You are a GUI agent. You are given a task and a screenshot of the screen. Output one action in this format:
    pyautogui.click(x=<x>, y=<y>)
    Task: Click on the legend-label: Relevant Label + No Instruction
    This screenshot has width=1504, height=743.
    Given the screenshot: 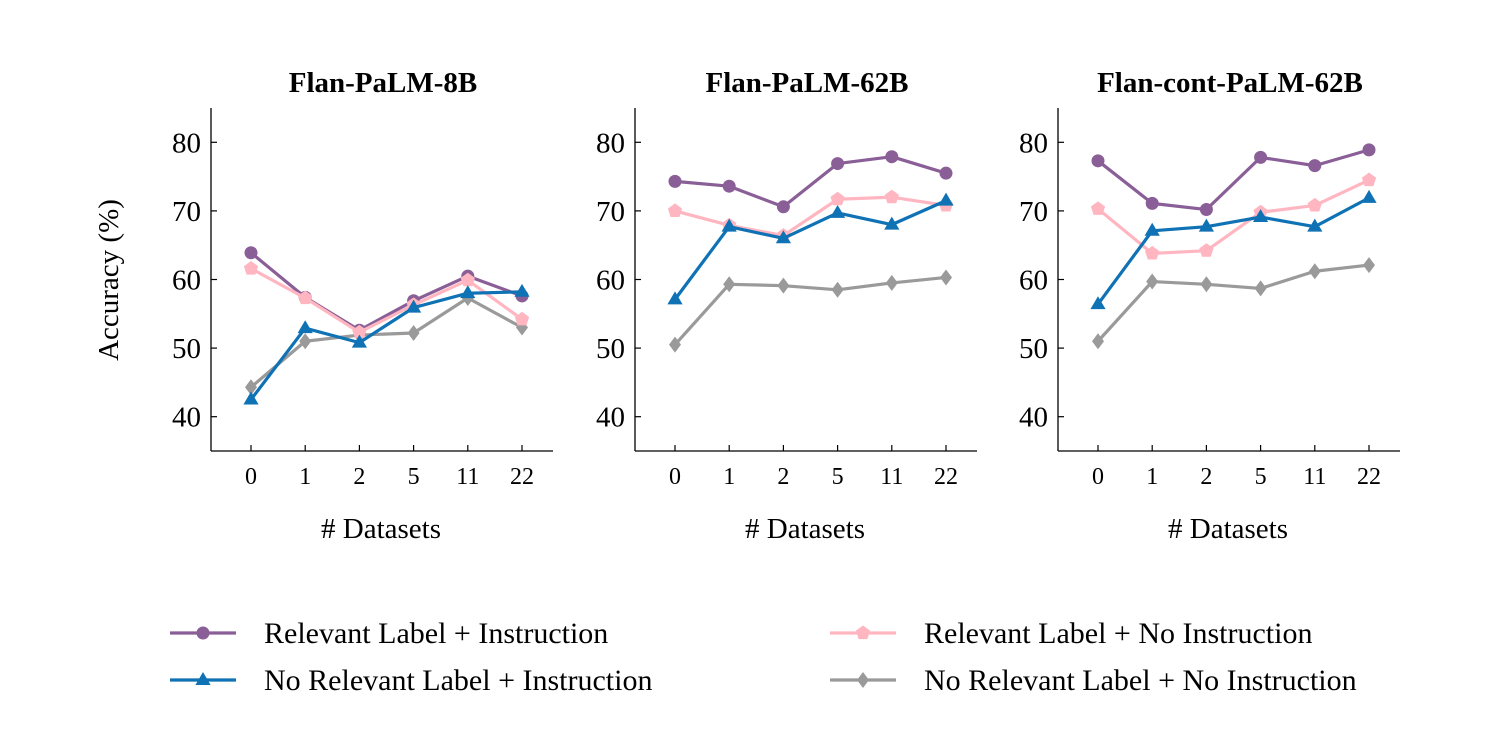 What is the action you would take?
    pyautogui.click(x=1118, y=633)
    